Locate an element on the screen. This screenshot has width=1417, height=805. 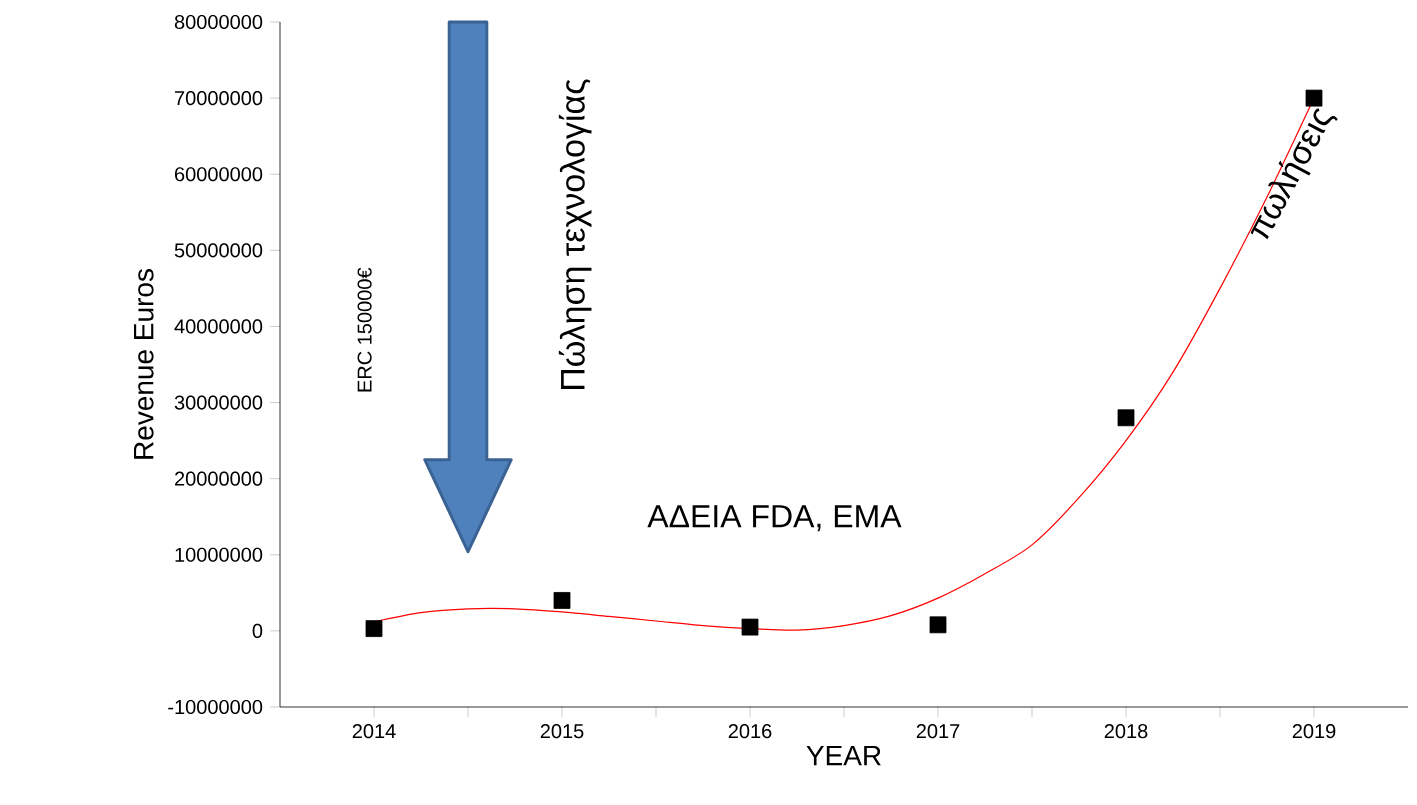
y-tick-label: 50000000 is located at coordinates (218, 250).